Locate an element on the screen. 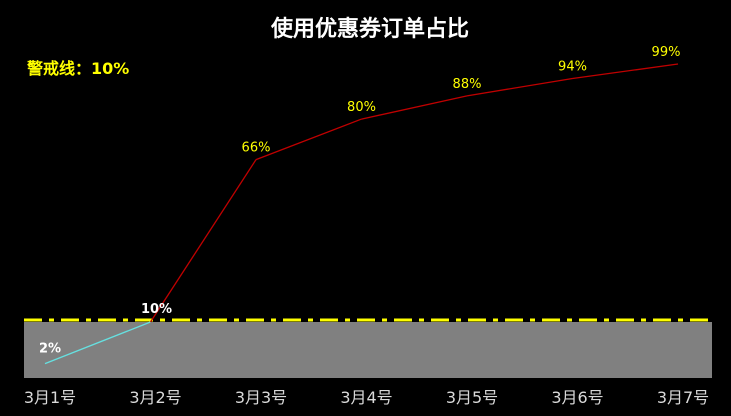 Image resolution: width=731 pixels, height=416 pixels. data-label-7: 99% is located at coordinates (666, 52).